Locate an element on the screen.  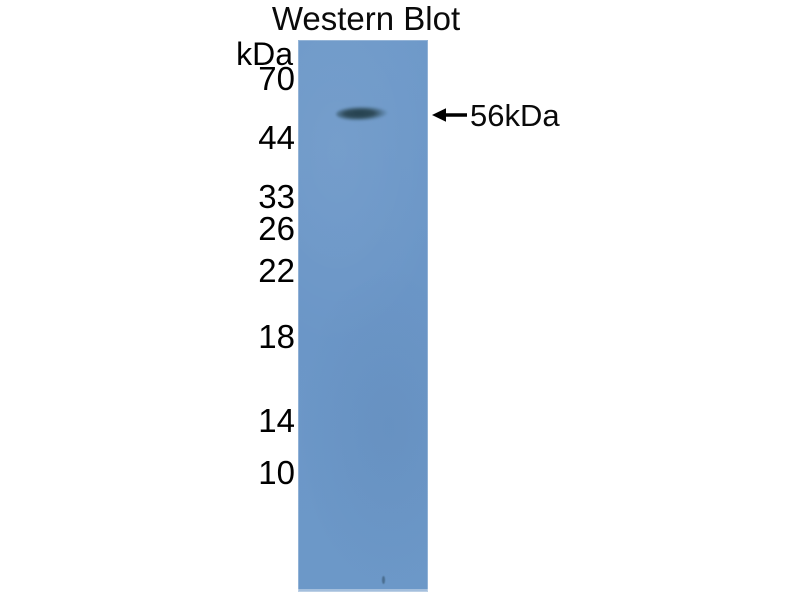
figure-title: Western Blot is located at coordinates (366, 18).